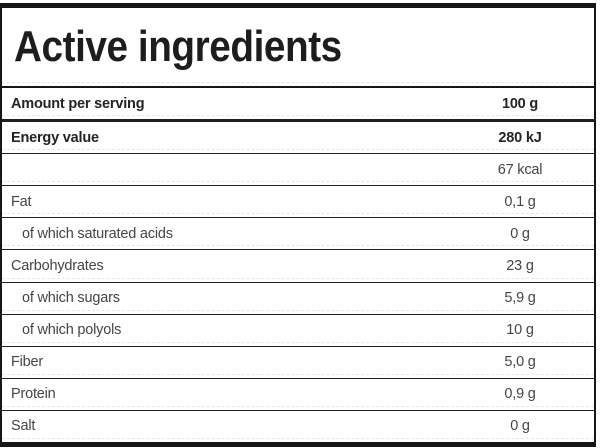 This screenshot has width=602, height=448. Describe the element at coordinates (298, 138) in the screenshot. I see `table-row-energy-value: Energy value 280 kJ` at that location.